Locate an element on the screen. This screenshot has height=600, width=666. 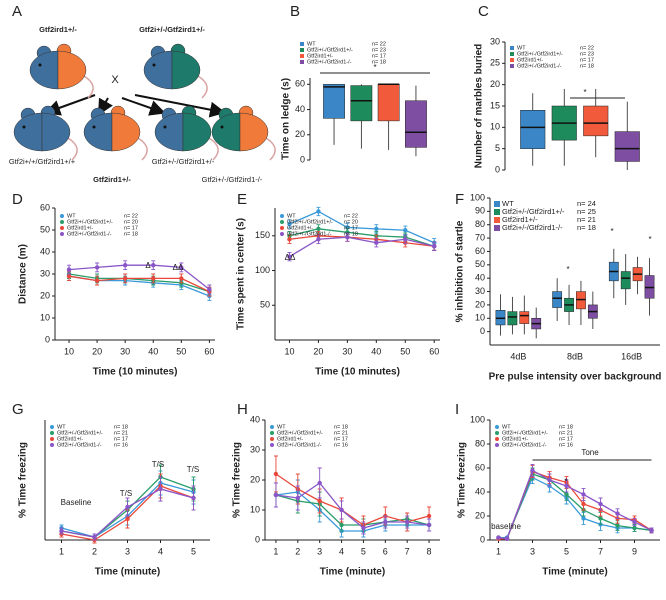
x-tick-label: 6 is located at coordinates (385, 551).